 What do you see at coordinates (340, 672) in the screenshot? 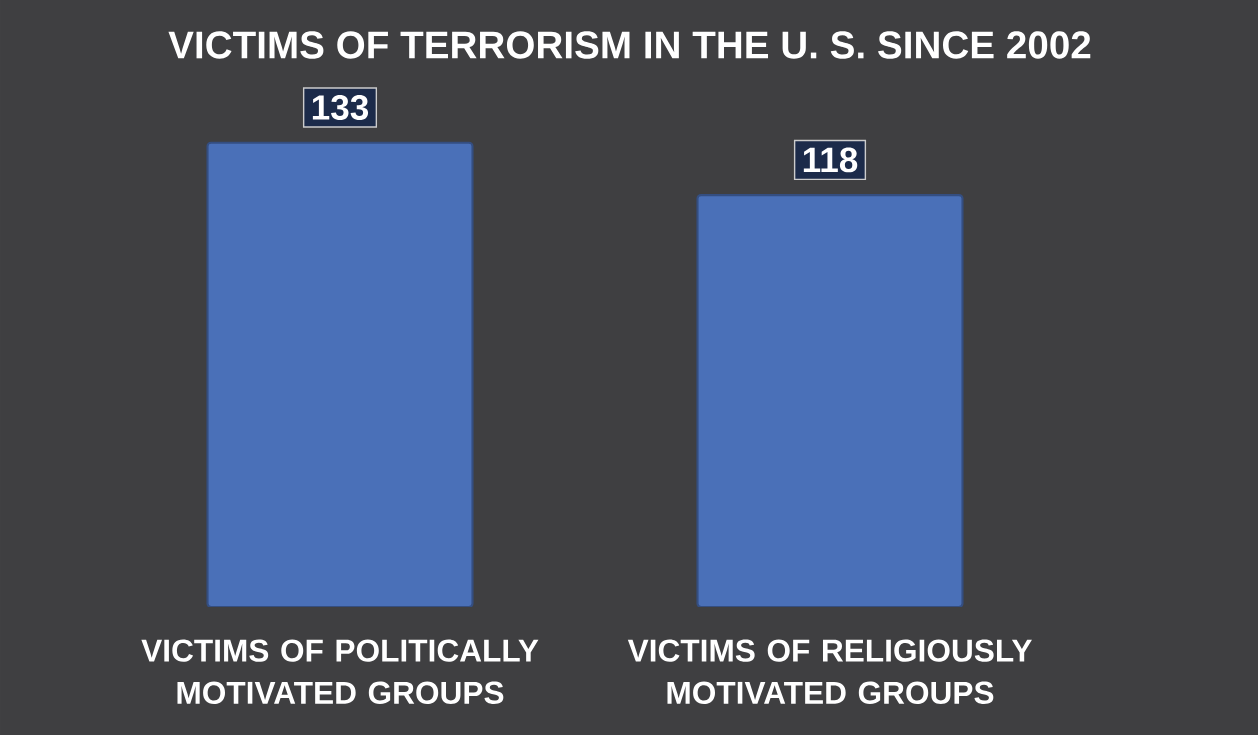
I see `x-tick-label: VICTIMS OF POLITICALLY MOTIVATED GROUPS` at bounding box center [340, 672].